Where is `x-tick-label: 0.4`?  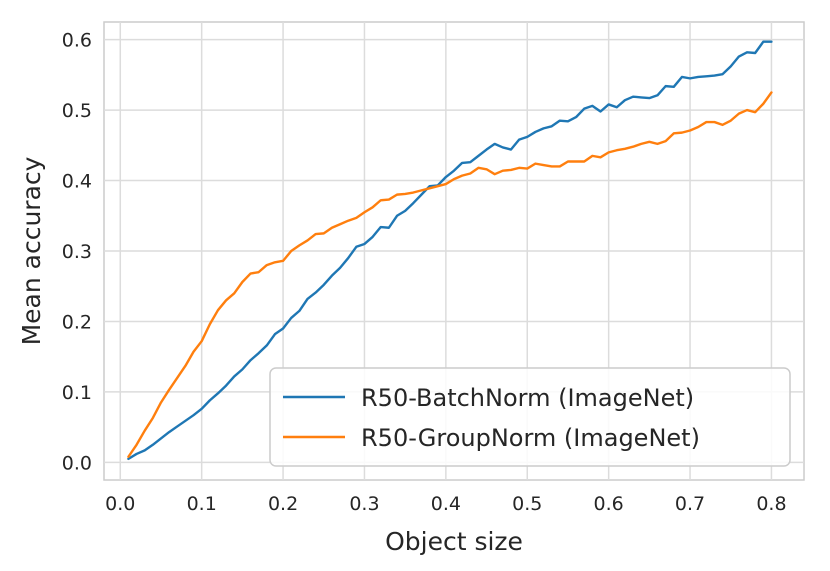
x-tick-label: 0.4 is located at coordinates (446, 504).